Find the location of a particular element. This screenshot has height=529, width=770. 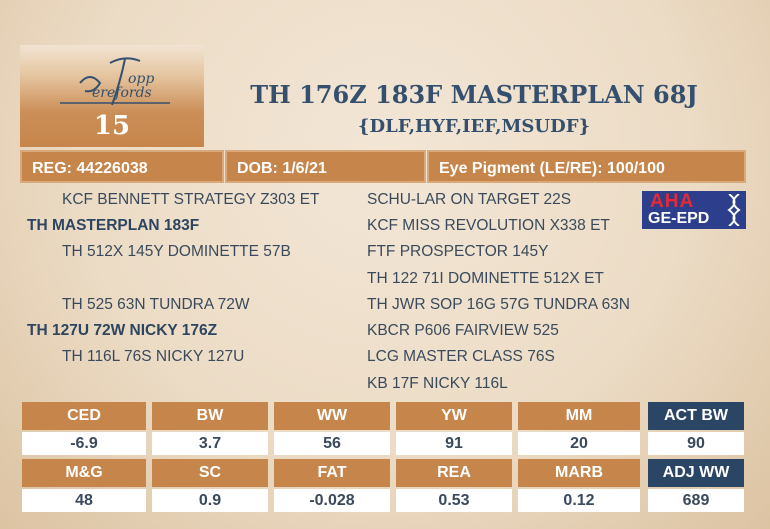

pedigree-ancestor: LCG MASTER CLASS 76S is located at coordinates (461, 356).